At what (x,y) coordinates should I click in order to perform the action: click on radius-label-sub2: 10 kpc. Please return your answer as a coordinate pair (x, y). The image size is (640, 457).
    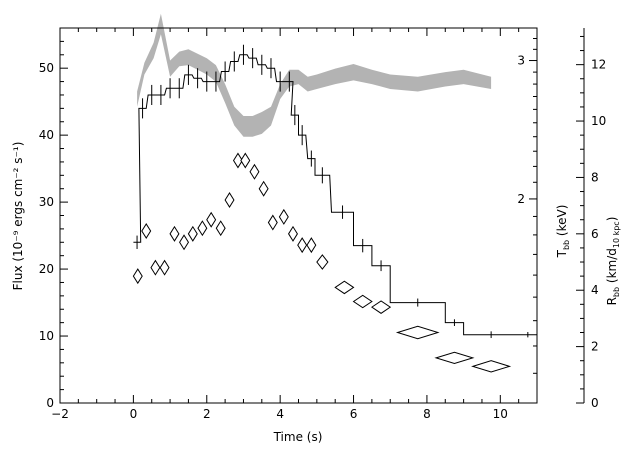
    Looking at the image, I should click on (616, 234).